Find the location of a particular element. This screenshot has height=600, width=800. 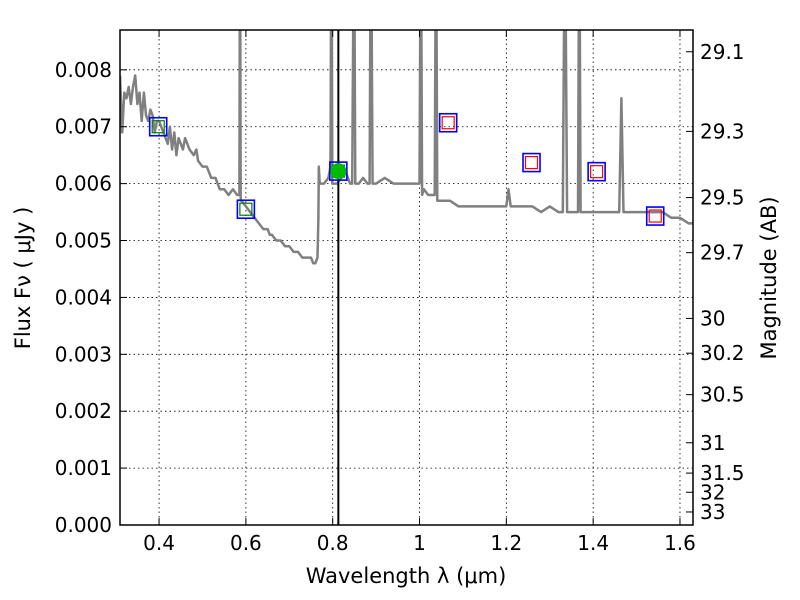

mag-tick-label: 31 is located at coordinates (712, 443).